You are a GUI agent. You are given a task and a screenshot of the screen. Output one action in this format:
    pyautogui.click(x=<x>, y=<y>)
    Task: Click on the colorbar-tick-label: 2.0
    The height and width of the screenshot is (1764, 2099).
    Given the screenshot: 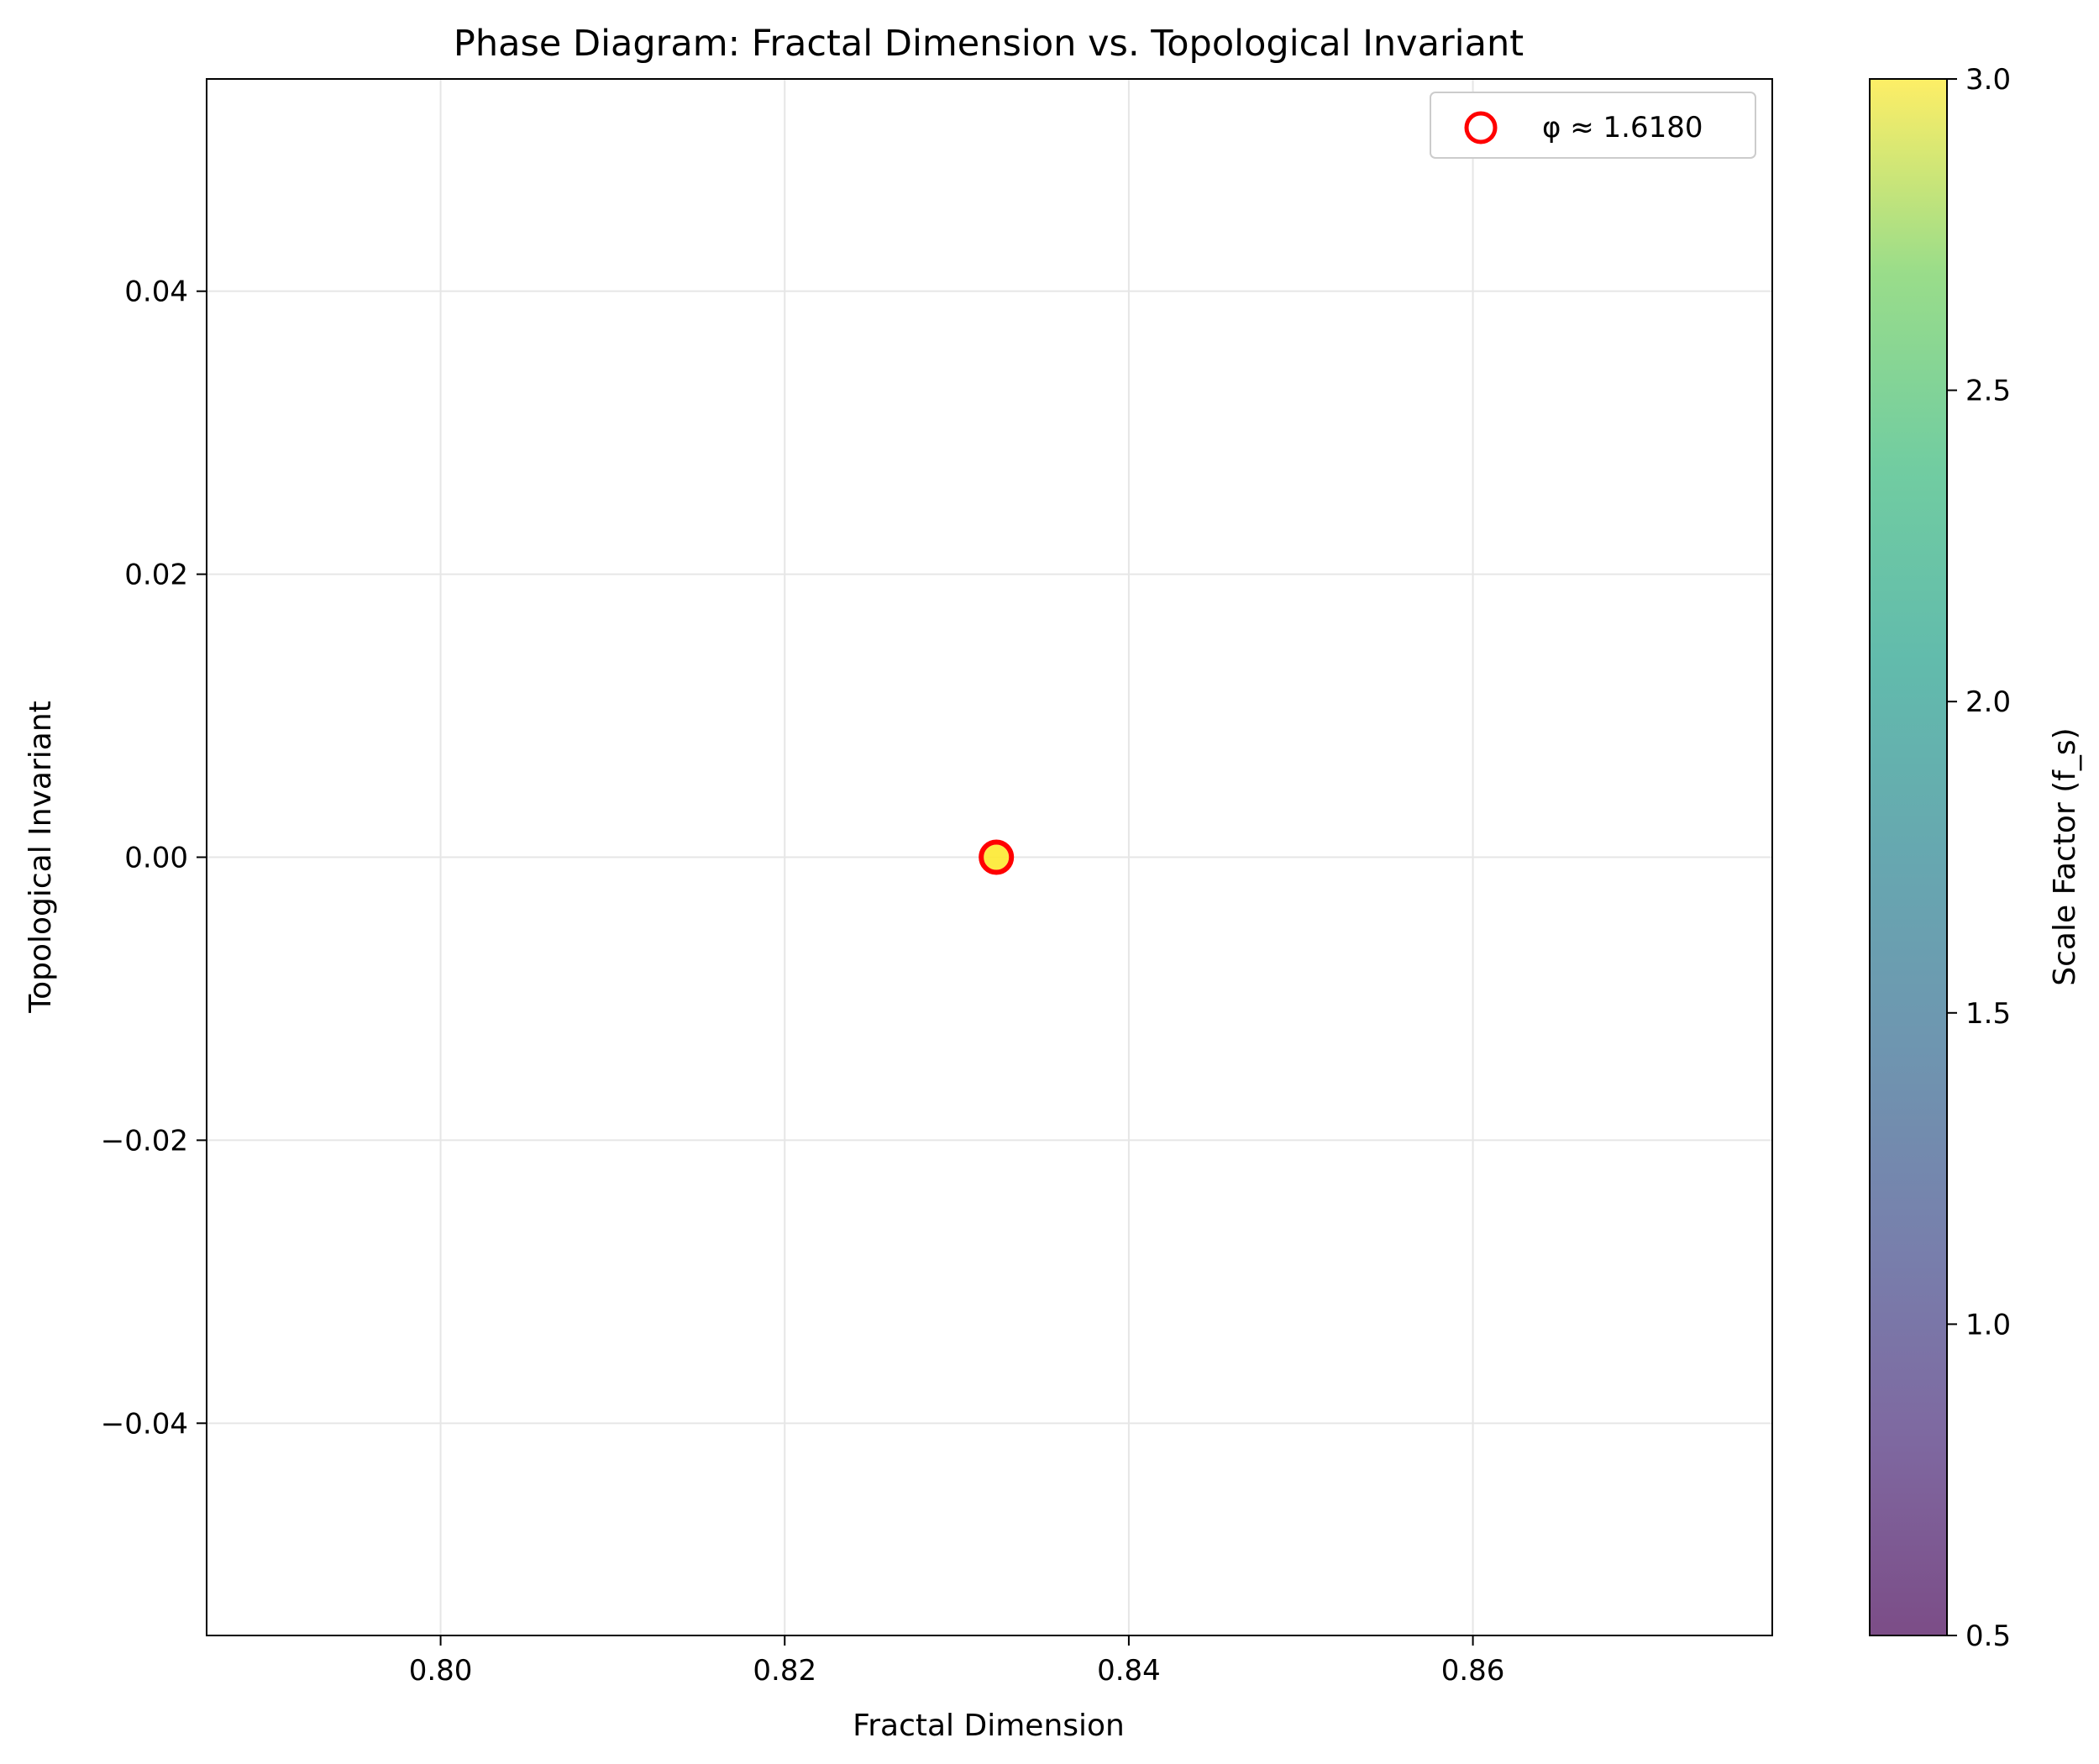 What is the action you would take?
    pyautogui.click(x=1988, y=702)
    